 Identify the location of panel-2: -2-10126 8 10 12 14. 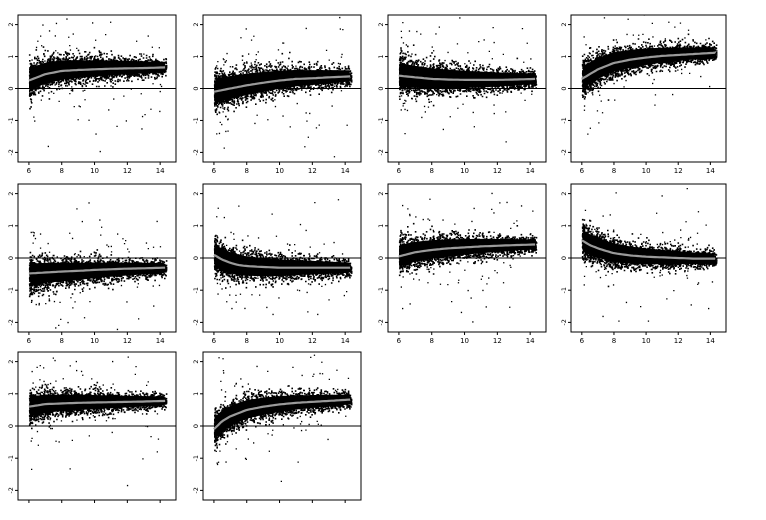
(276, 94).